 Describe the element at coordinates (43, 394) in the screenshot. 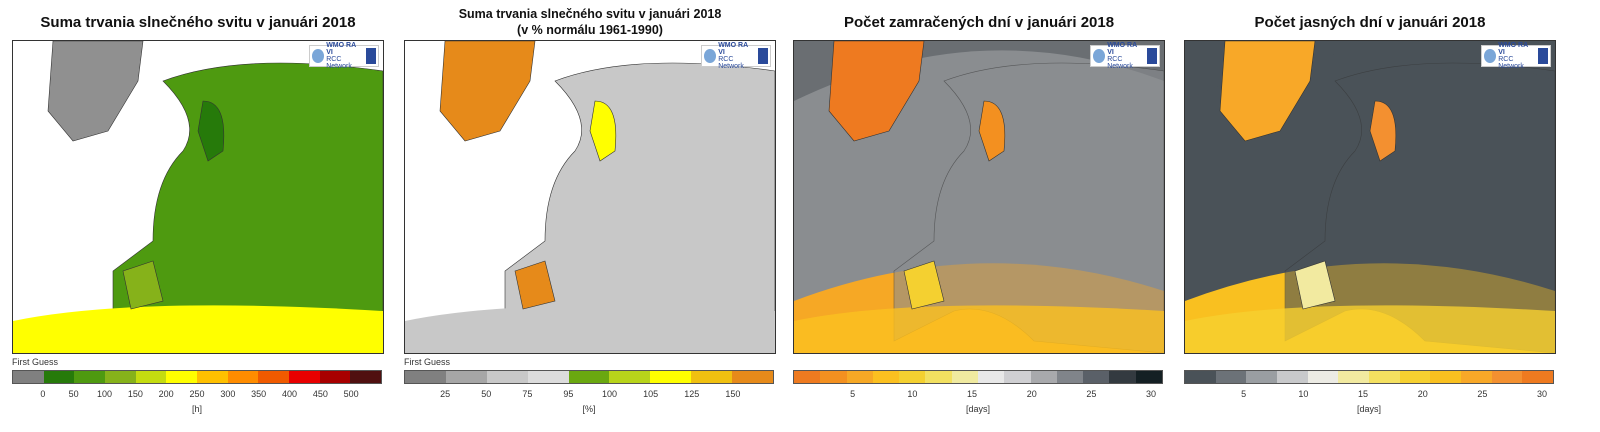

I see `tick-label: 0` at that location.